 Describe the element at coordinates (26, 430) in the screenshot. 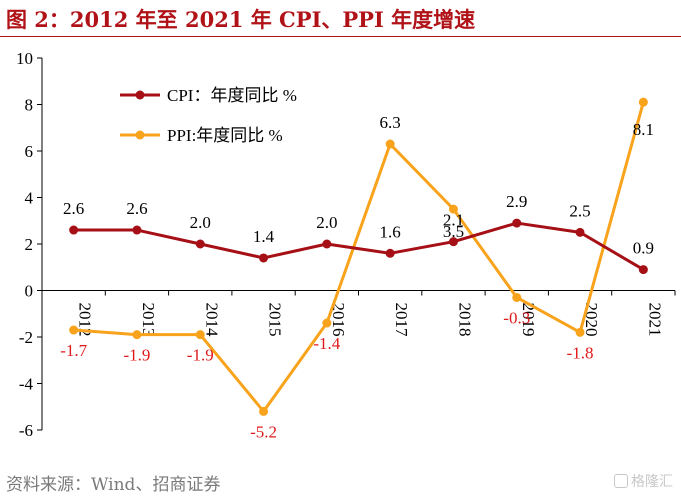

I see `y-tick-label: -6` at that location.